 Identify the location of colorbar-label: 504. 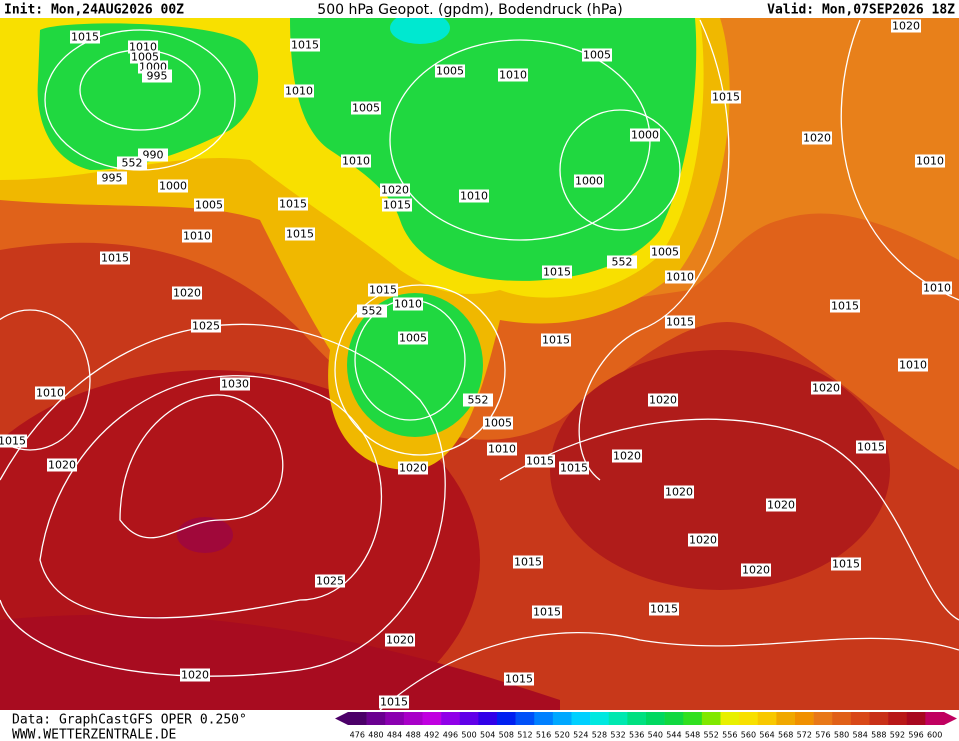
(487, 735).